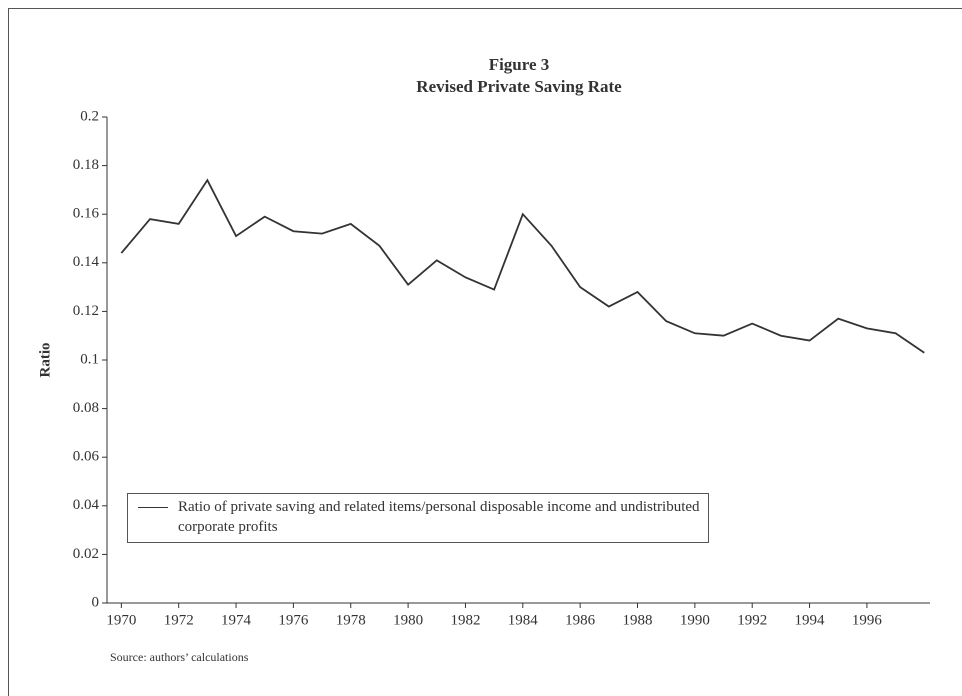  I want to click on x-tick-label: 1982, so click(465, 620).